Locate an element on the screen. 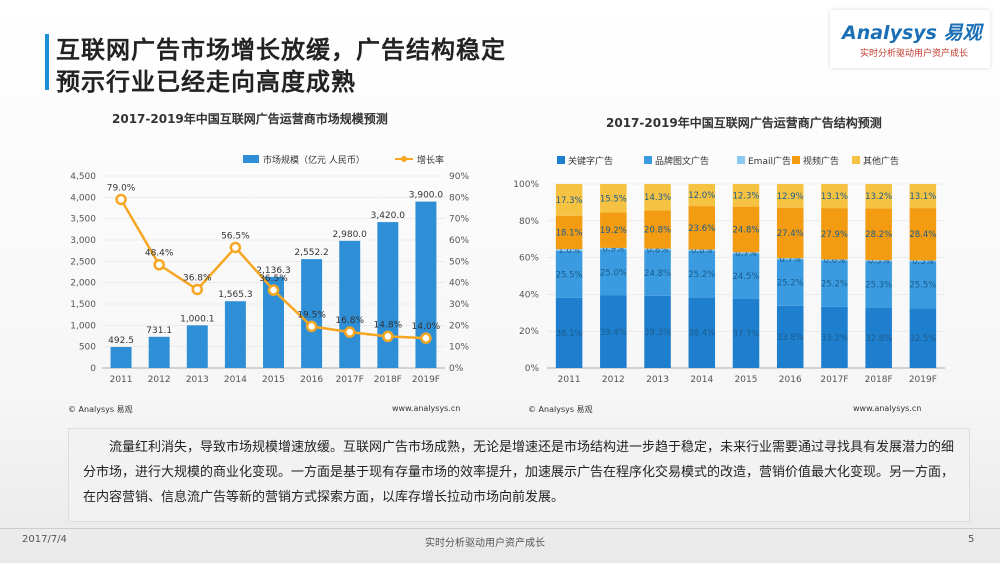 This screenshot has width=1000, height=563. title-accent-bar is located at coordinates (47, 62).